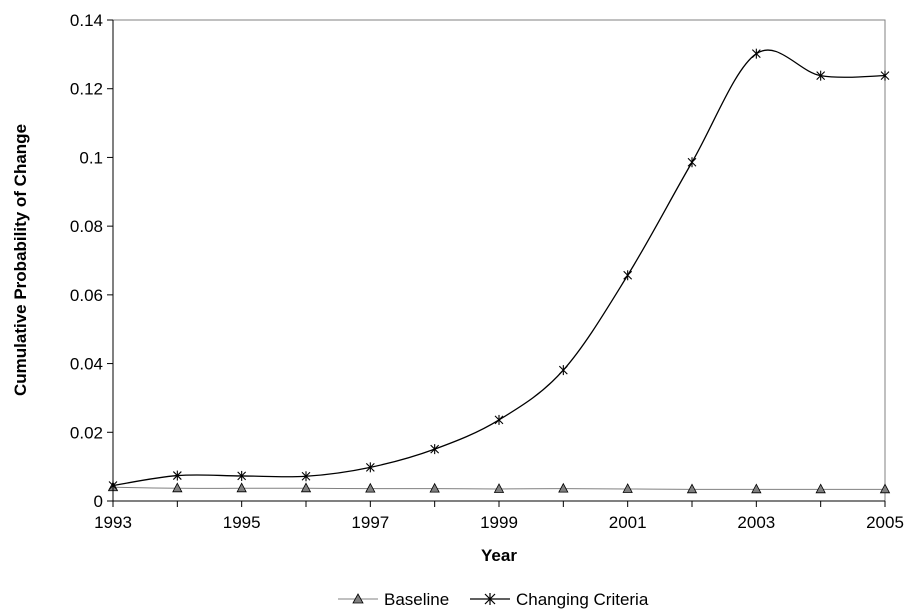 This screenshot has height=609, width=907. I want to click on y-tick-label: 0.12, so click(86, 89).